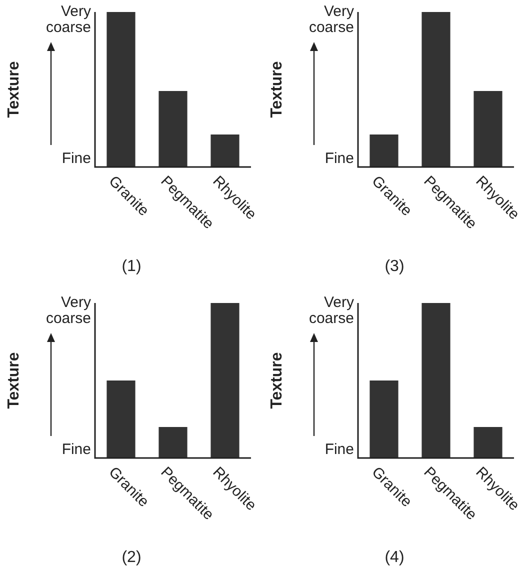 Image resolution: width=526 pixels, height=583 pixels. I want to click on text: (4), so click(395, 558).